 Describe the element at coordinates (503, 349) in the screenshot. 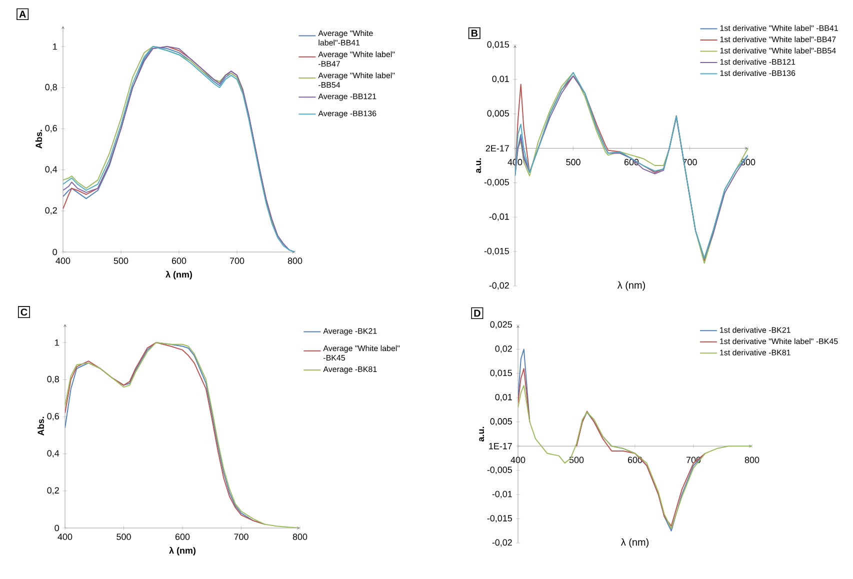

I see `y-tick-label: 0,02` at that location.